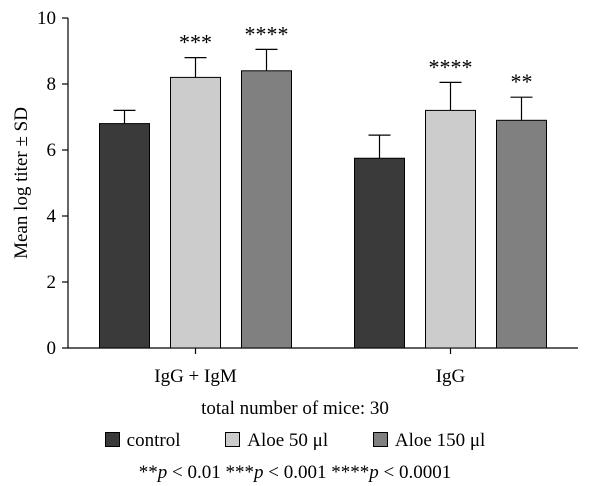 This screenshot has height=486, width=590. I want to click on legend-item-aloe-50: Aloe 50 μl, so click(276, 441).